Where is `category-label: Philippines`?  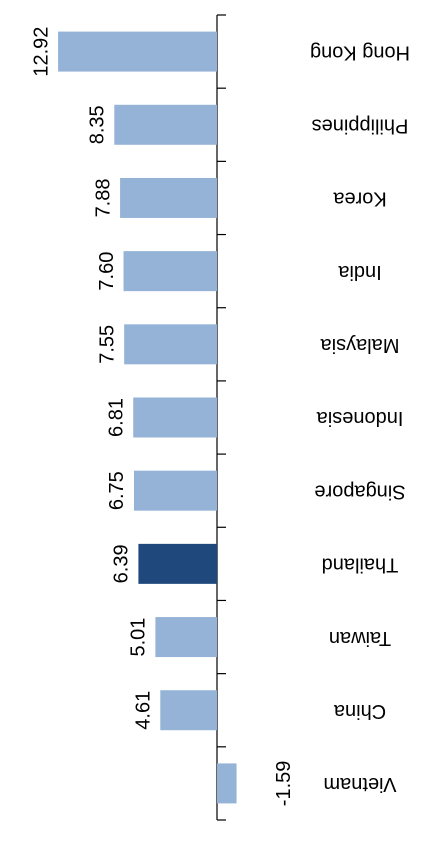 category-label: Philippines is located at coordinates (360, 125).